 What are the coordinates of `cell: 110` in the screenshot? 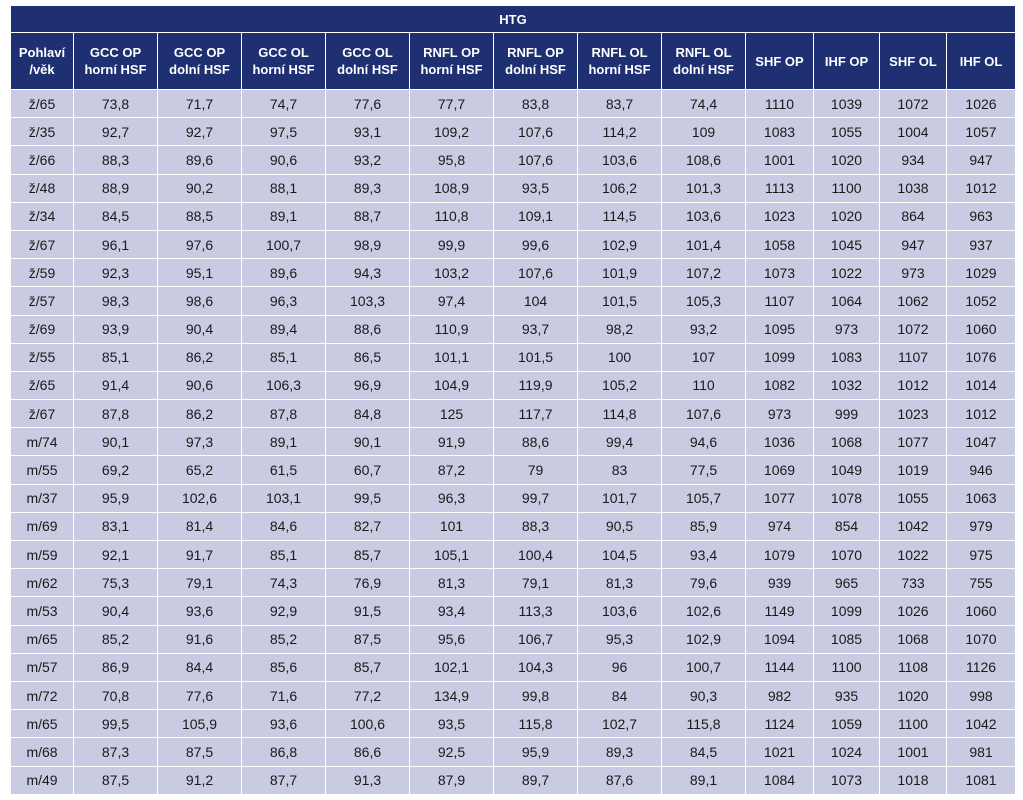 It's located at (703, 385).